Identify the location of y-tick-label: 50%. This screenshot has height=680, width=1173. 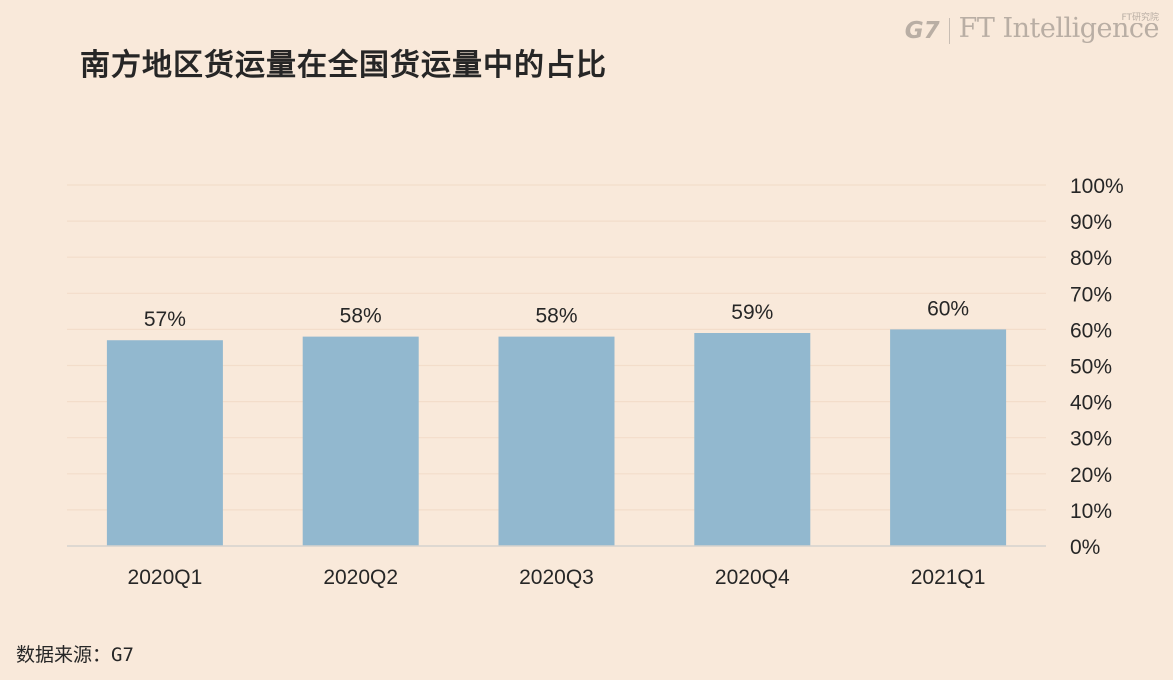
(1091, 367).